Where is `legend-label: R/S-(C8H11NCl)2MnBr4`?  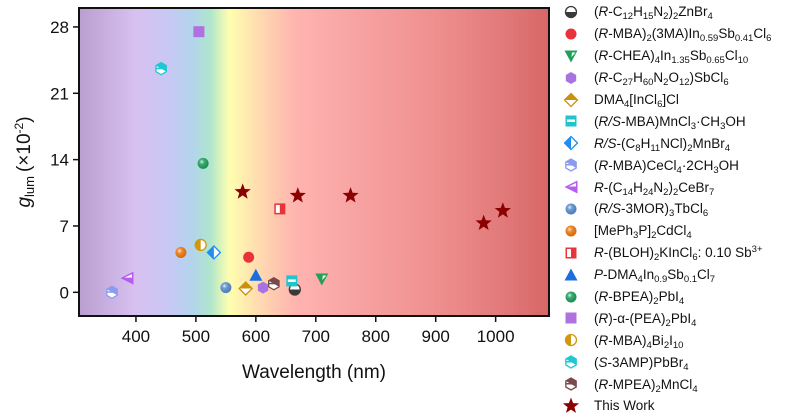 legend-label: R/S-(C8H11NCl)2MnBr4 is located at coordinates (662, 144).